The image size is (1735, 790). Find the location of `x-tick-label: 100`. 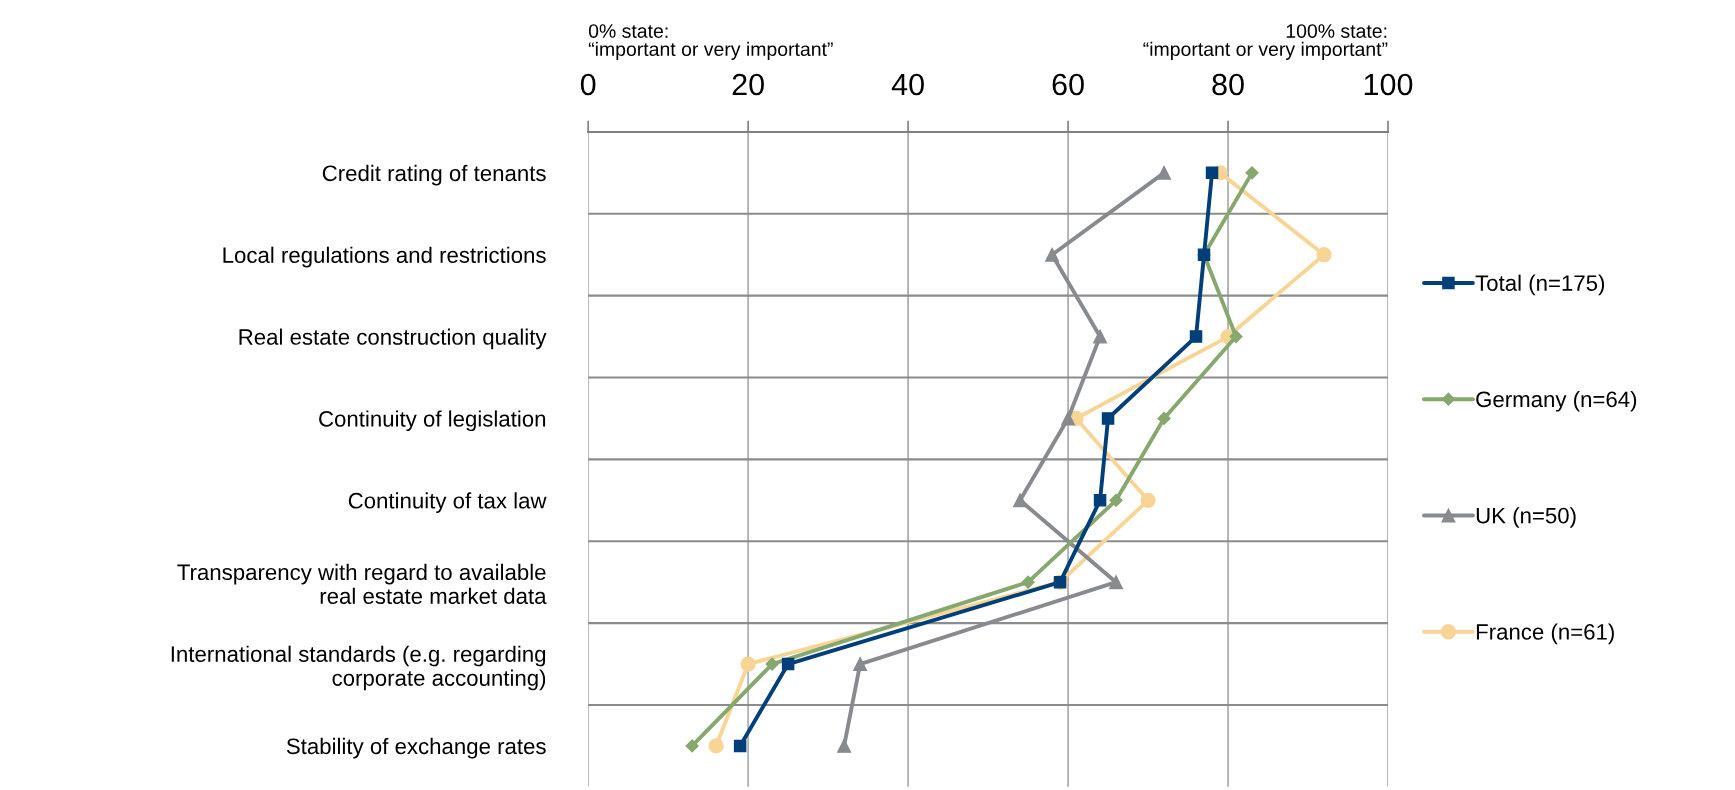

x-tick-label: 100 is located at coordinates (1388, 84).